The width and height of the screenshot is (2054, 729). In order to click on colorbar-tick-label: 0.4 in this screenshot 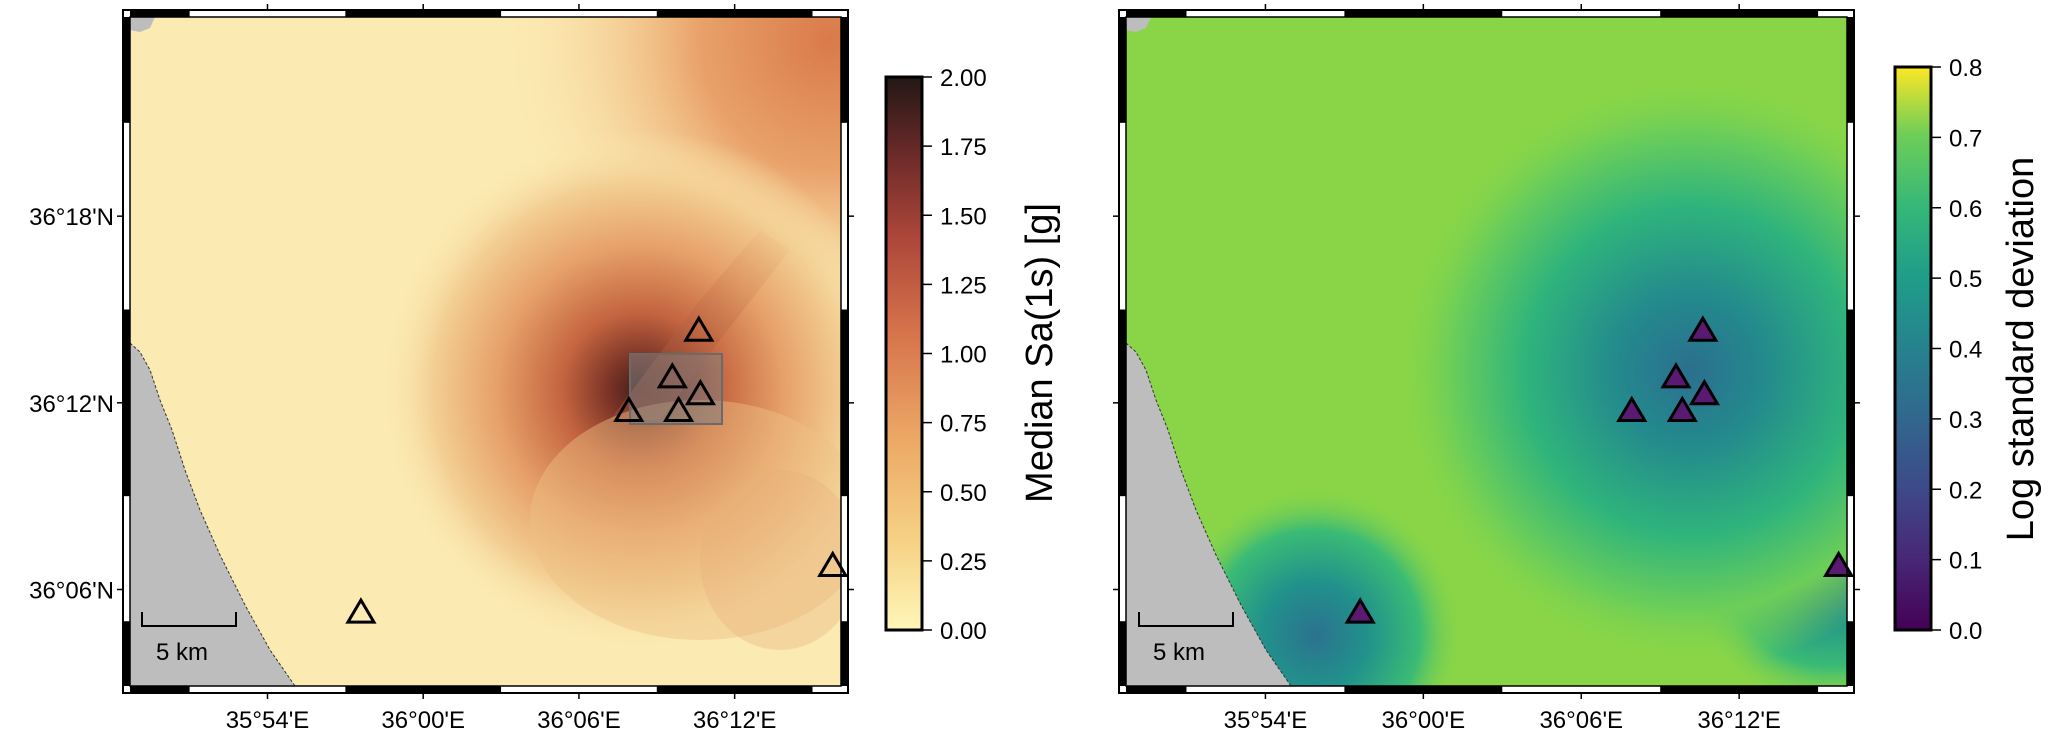, I will do `click(1965, 350)`.